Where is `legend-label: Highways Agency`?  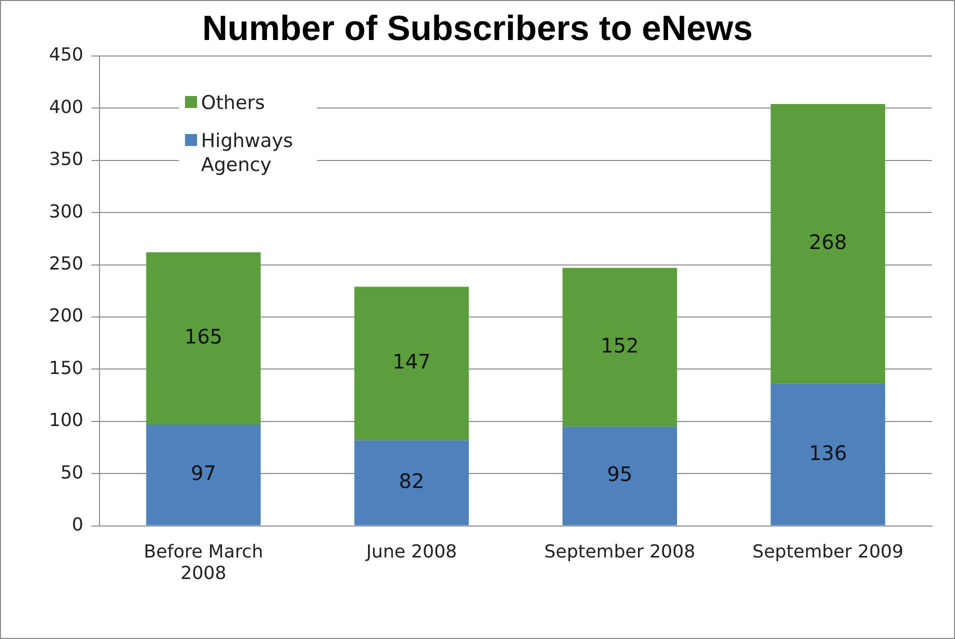
legend-label: Highways Agency is located at coordinates (247, 153).